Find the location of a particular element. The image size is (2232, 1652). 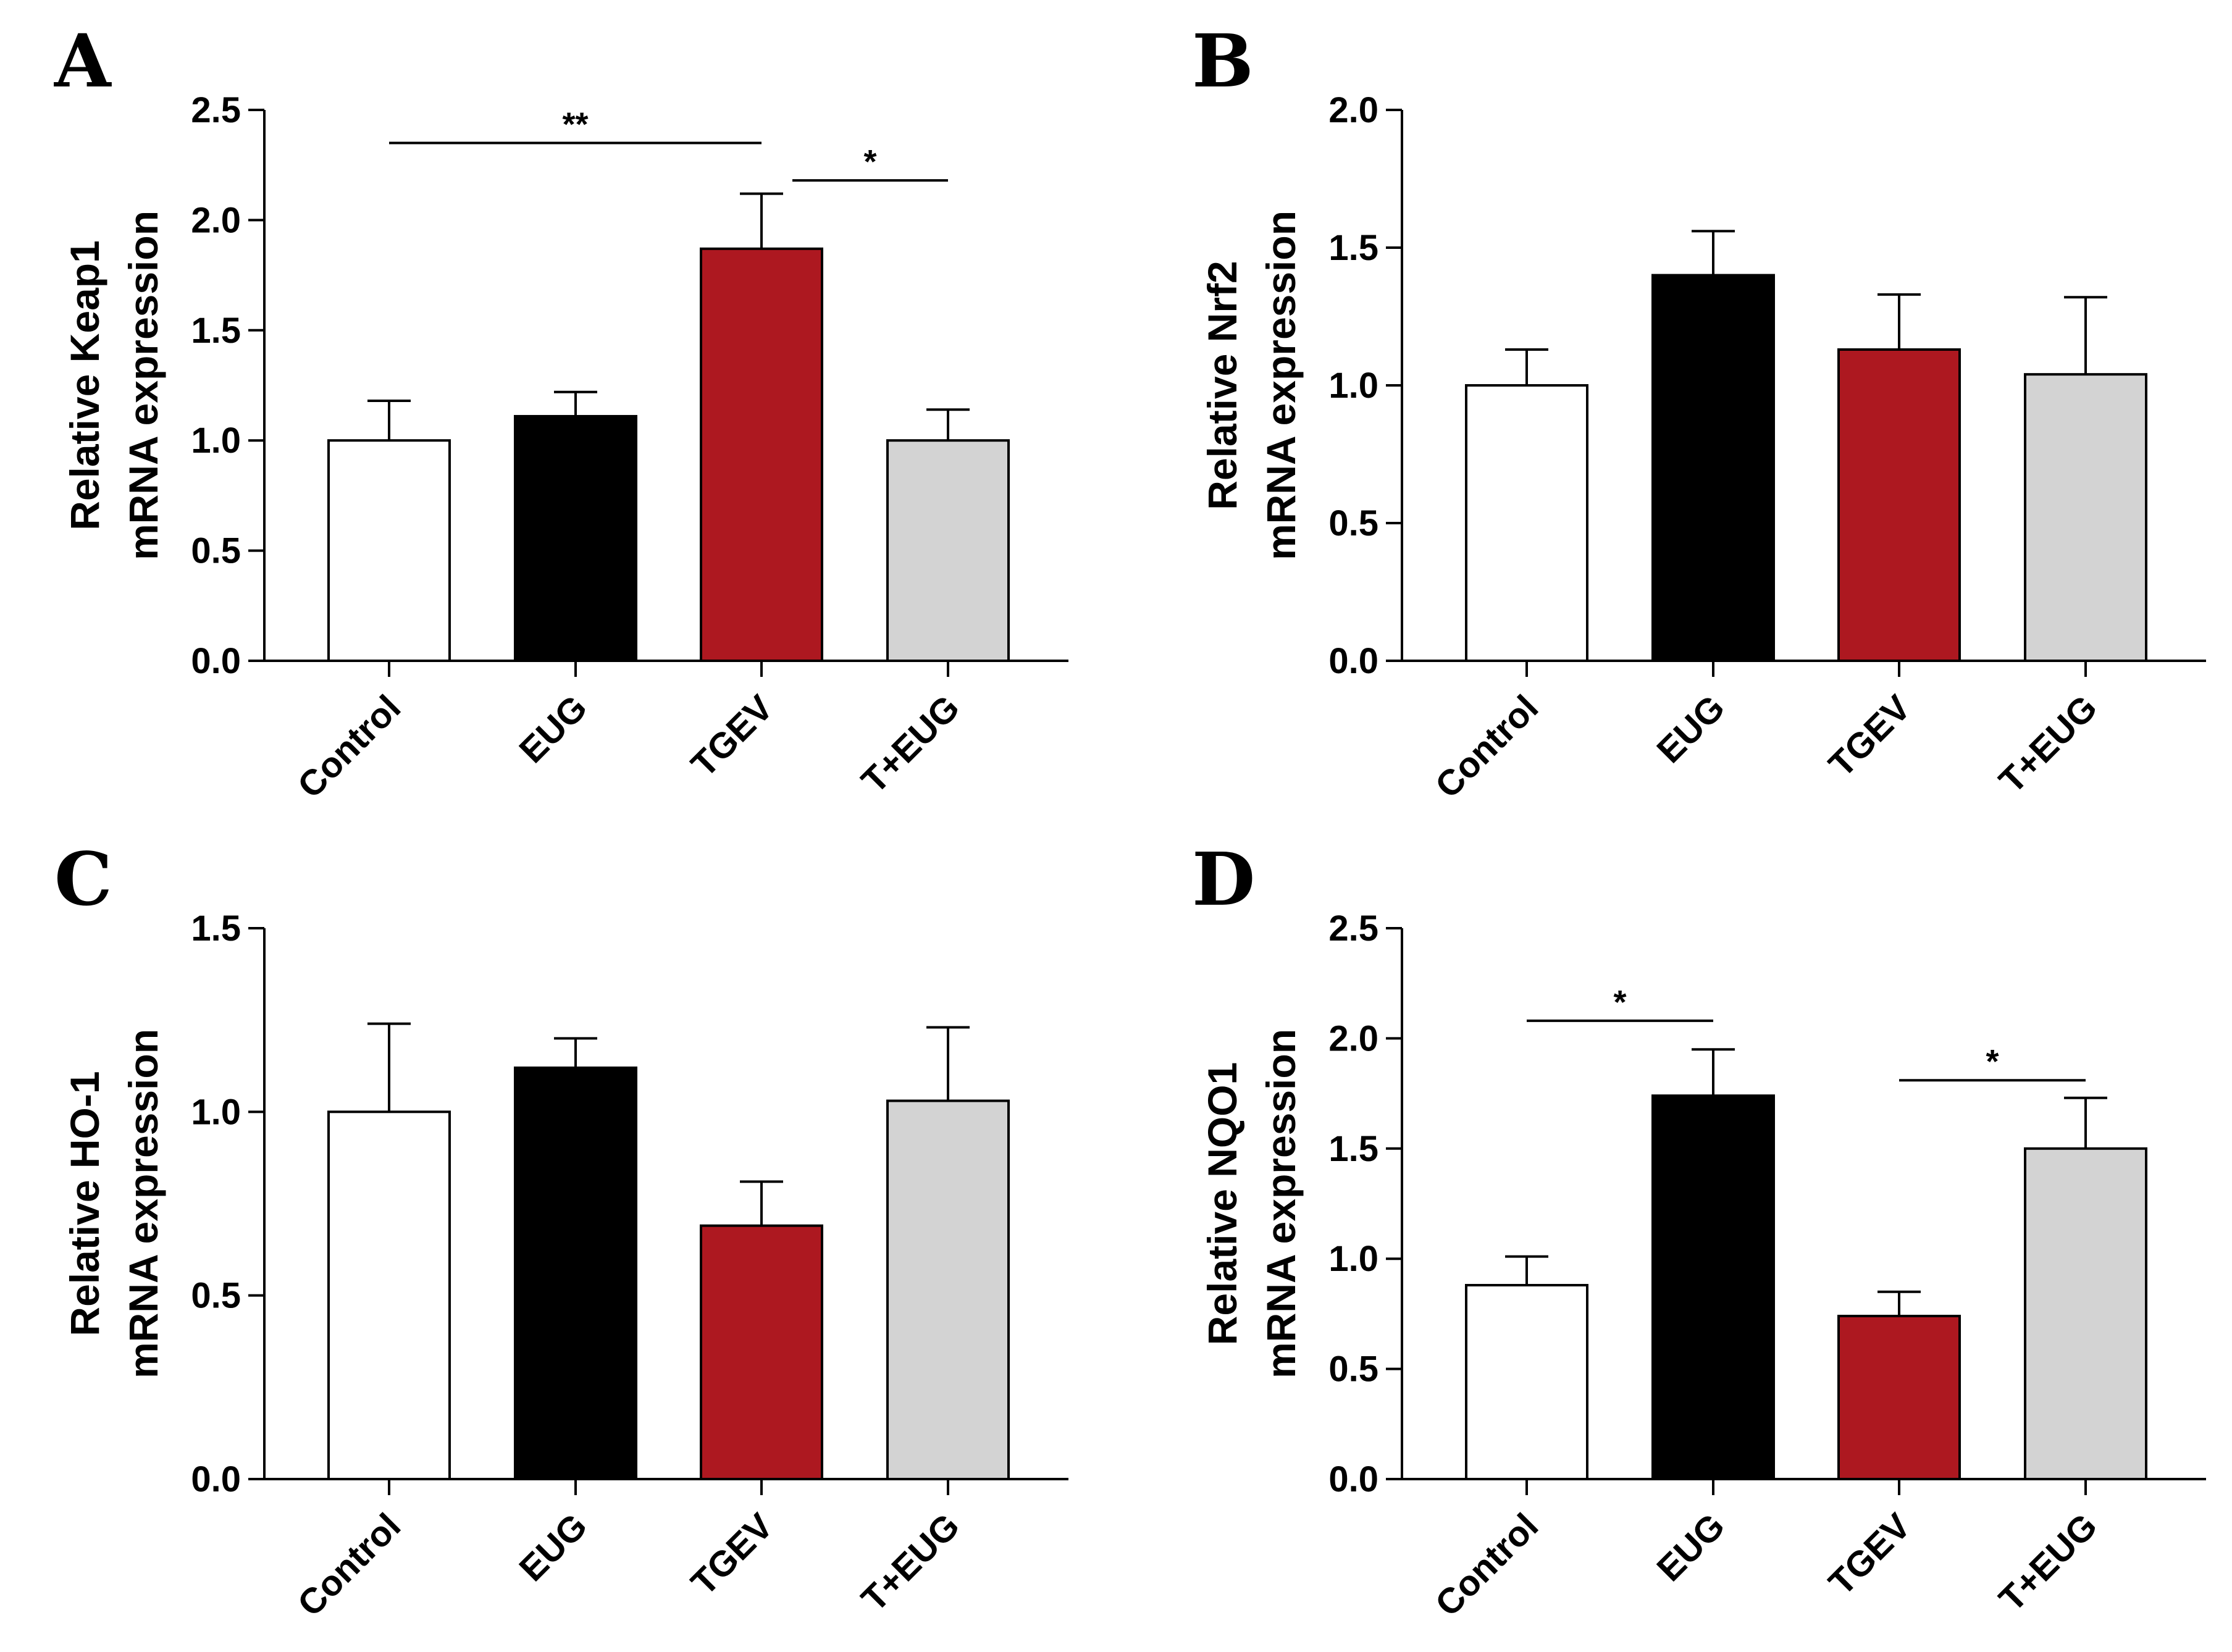

panel-letter: B is located at coordinates (1223, 61).